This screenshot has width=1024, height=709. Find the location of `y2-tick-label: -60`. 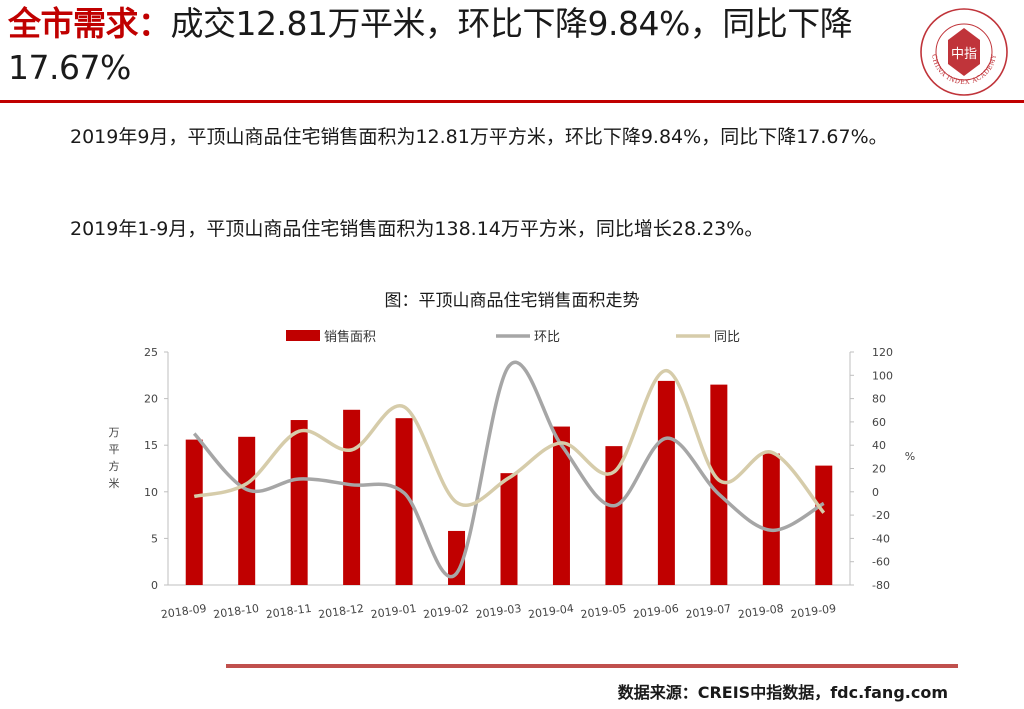

y2-tick-label: -60 is located at coordinates (881, 562).